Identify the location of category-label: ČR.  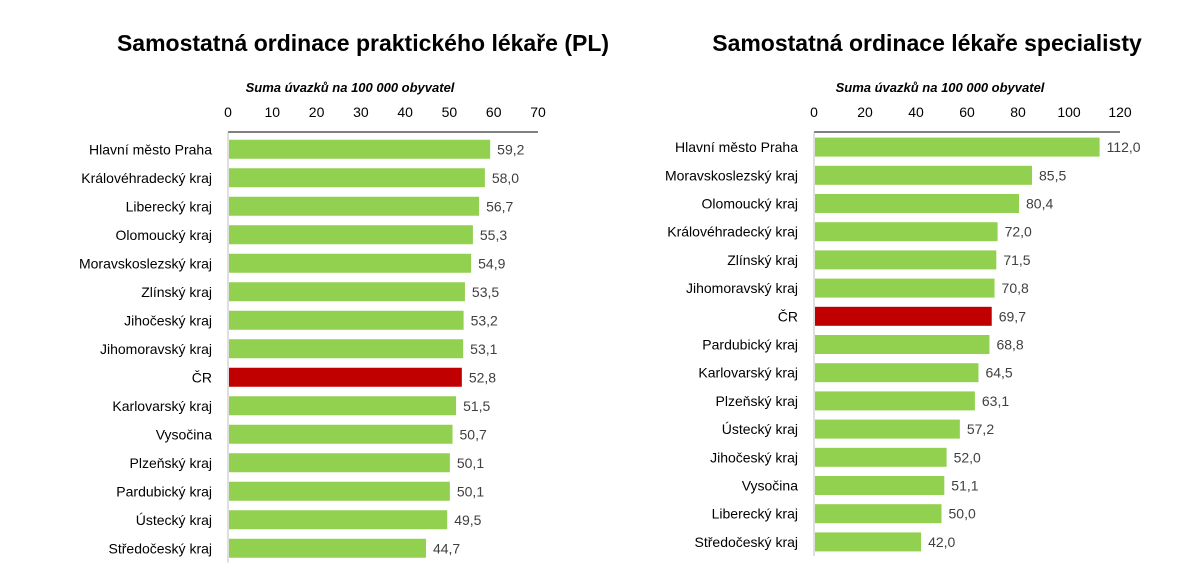
(202, 377).